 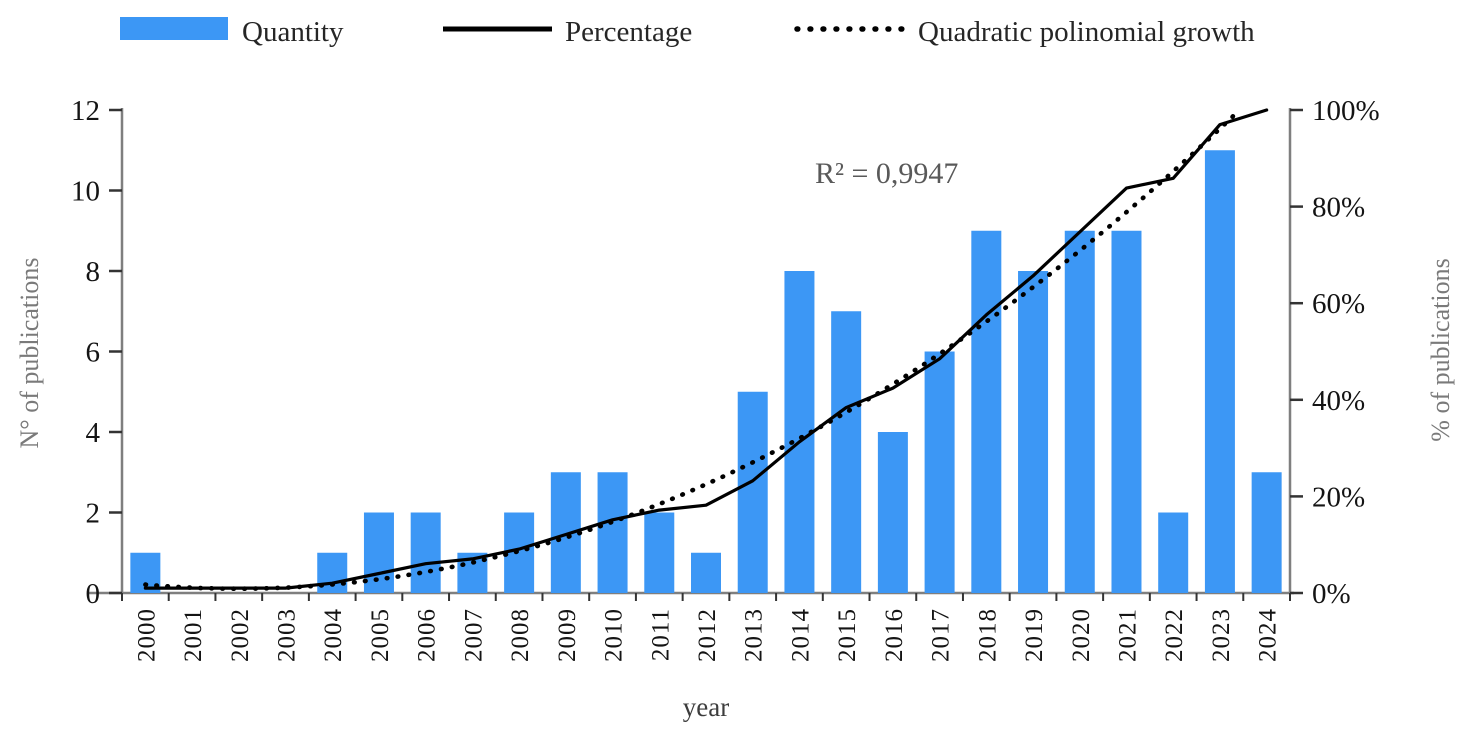 What do you see at coordinates (1440, 349) in the screenshot?
I see `right-axis-title: % of publications` at bounding box center [1440, 349].